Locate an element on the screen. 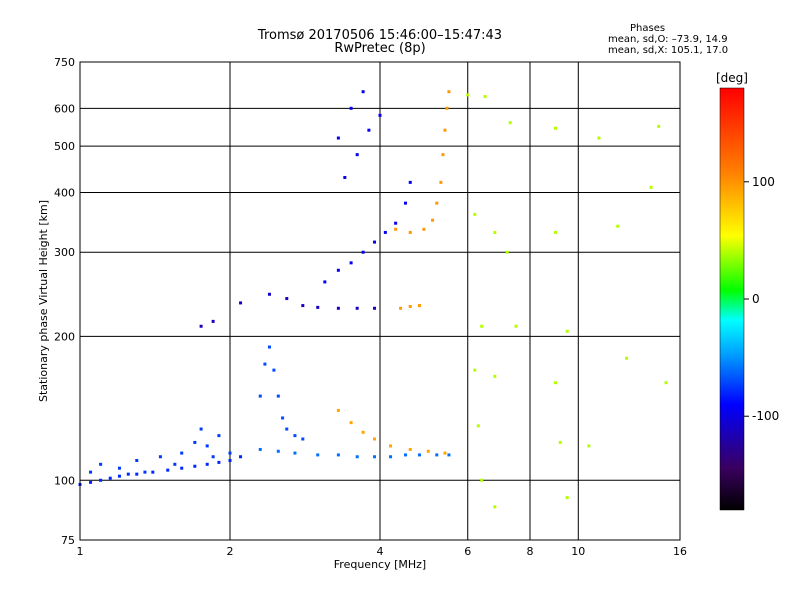 The image size is (800, 600). x-tick-labels: 1 2 4 6 8 10 16 is located at coordinates (382, 551).